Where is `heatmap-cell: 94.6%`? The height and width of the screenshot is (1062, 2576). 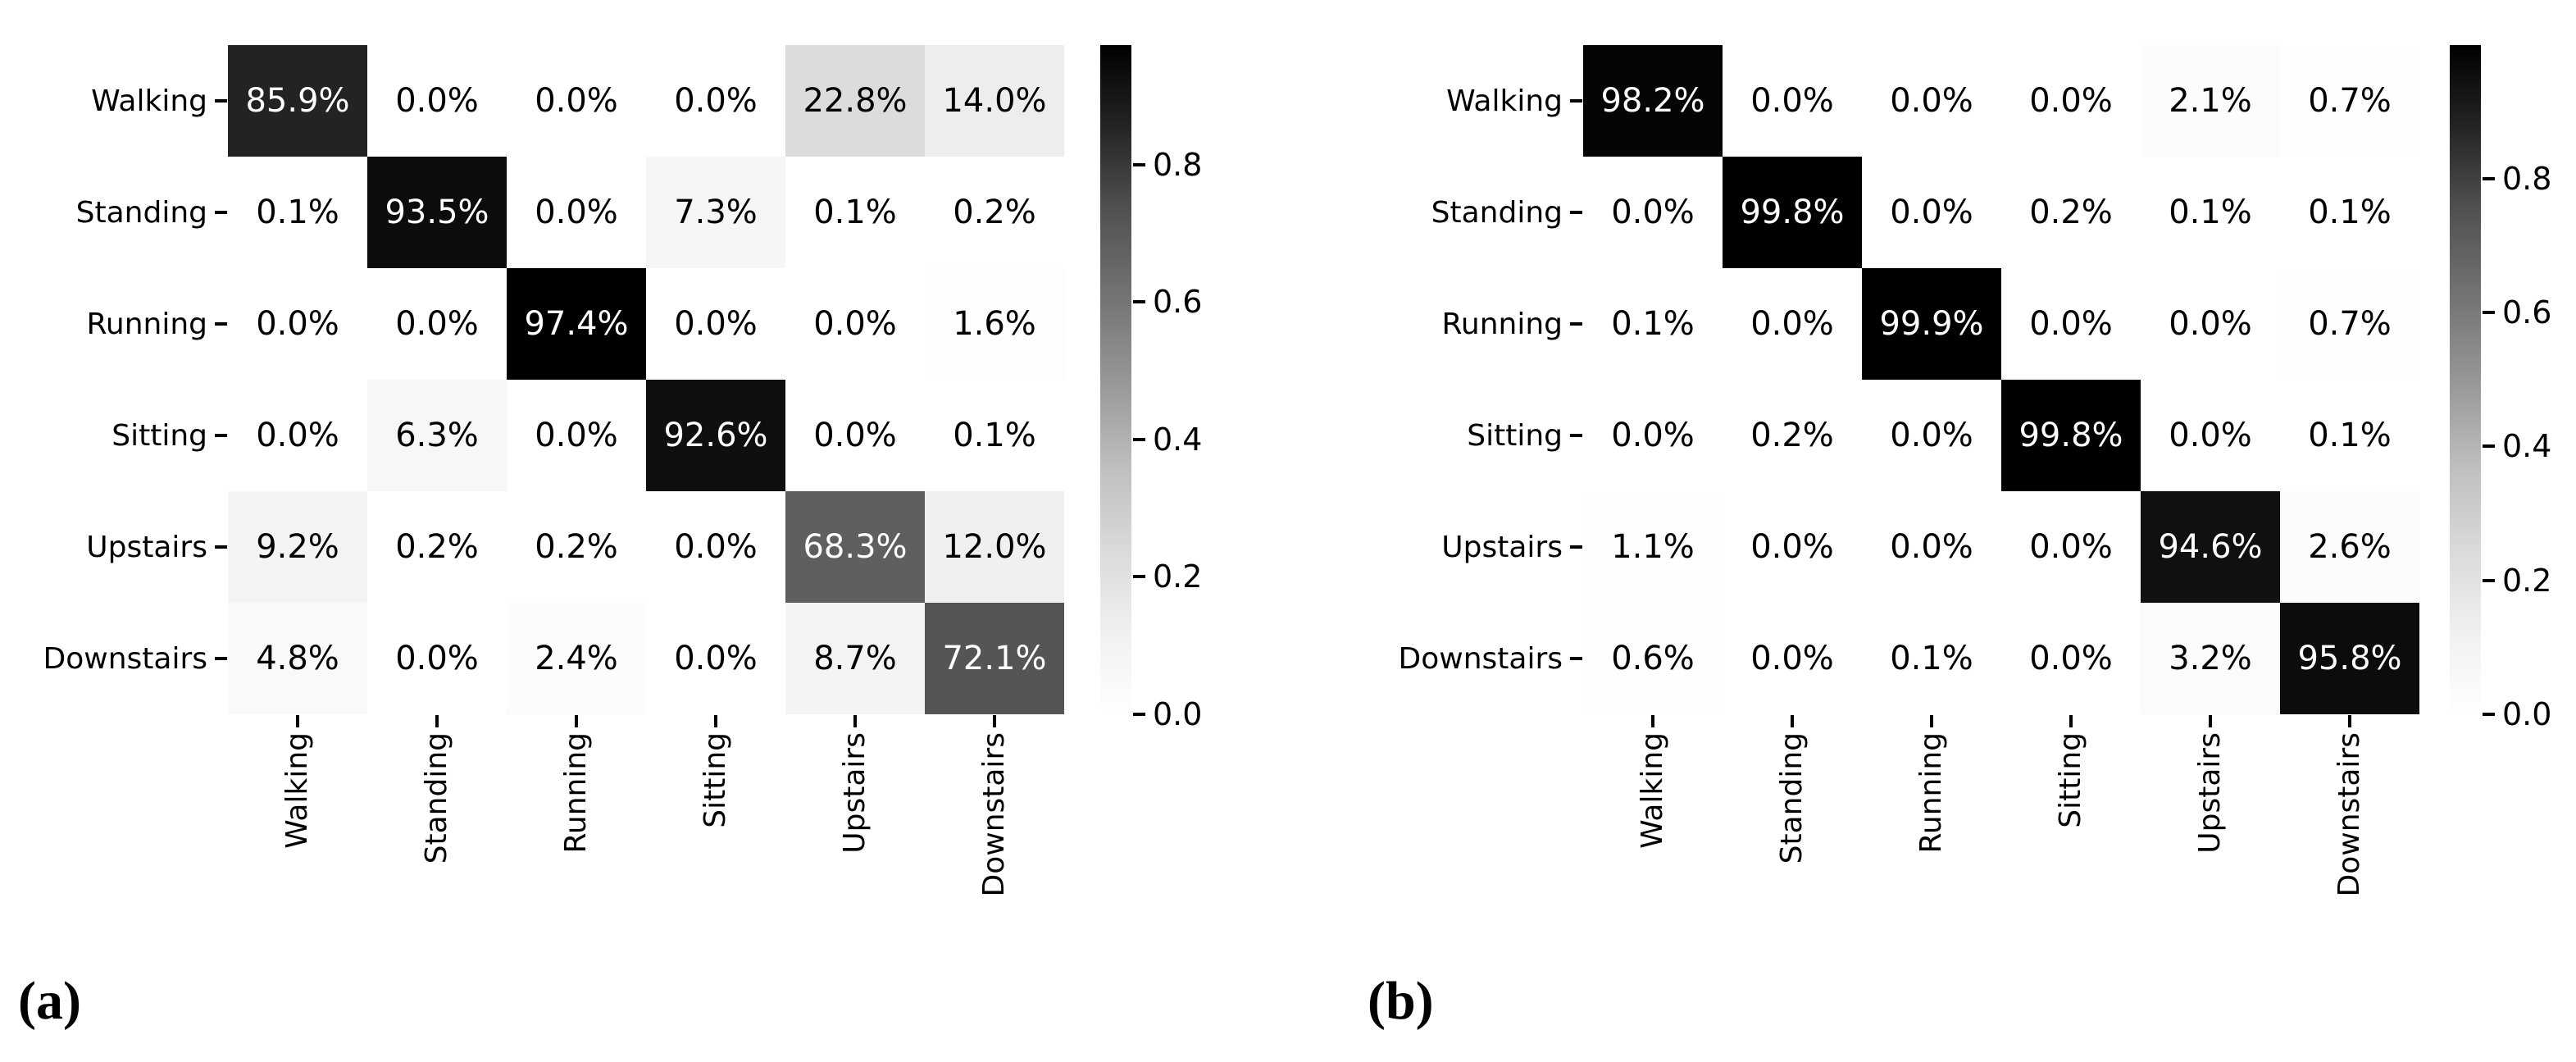
heatmap-cell: 94.6% is located at coordinates (2210, 547).